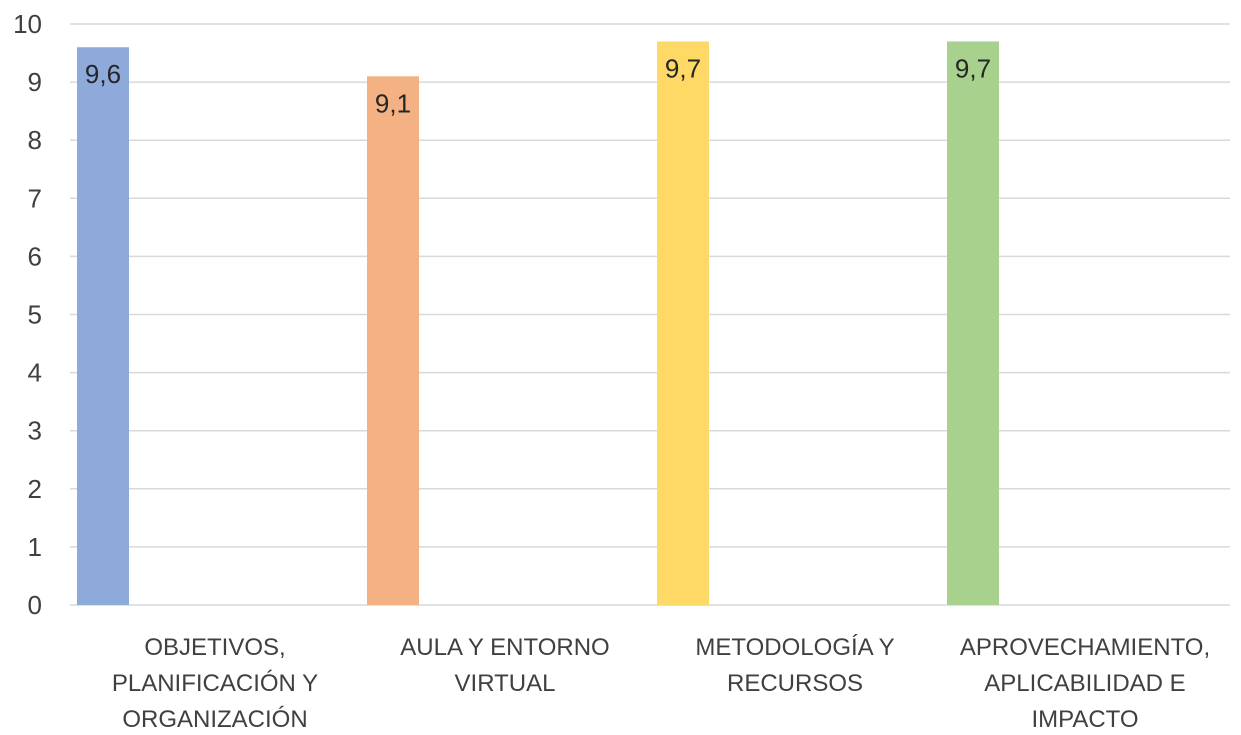 This screenshot has height=735, width=1241. Describe the element at coordinates (103, 74) in the screenshot. I see `data-label: 9,6` at that location.